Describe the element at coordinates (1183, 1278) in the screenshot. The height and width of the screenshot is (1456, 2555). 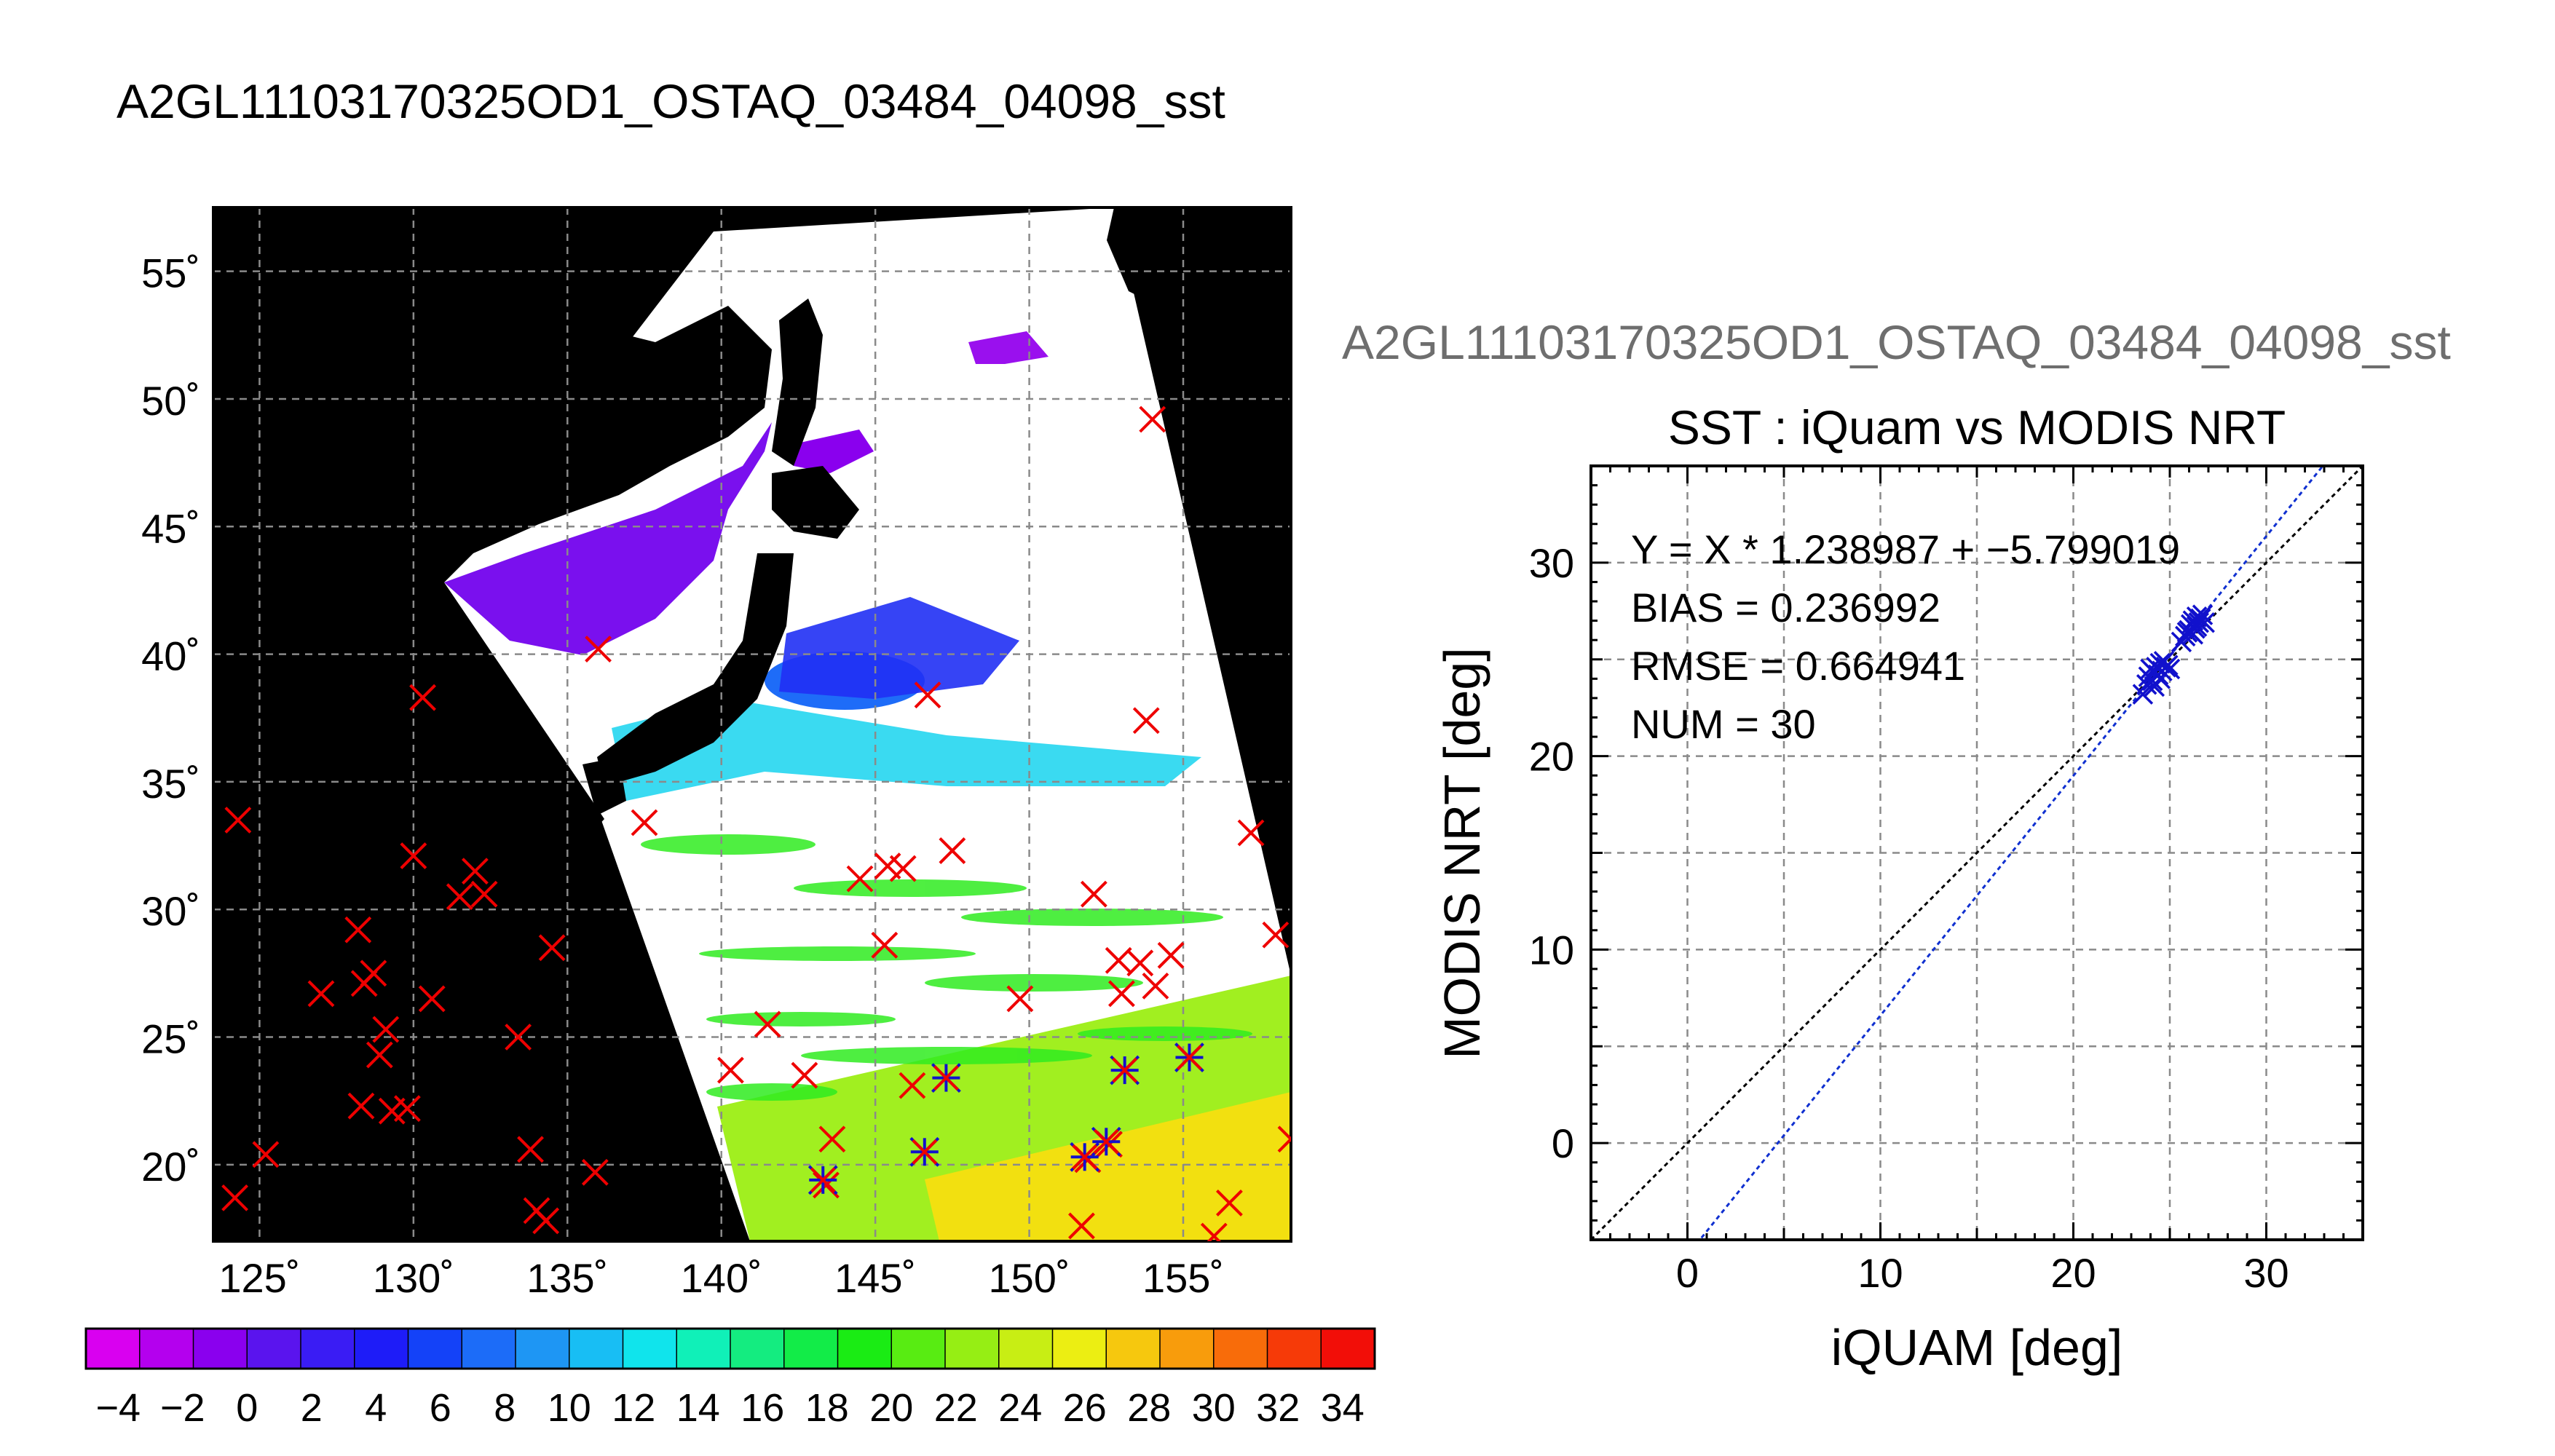
I see `map-lon-label: 155˚` at that location.